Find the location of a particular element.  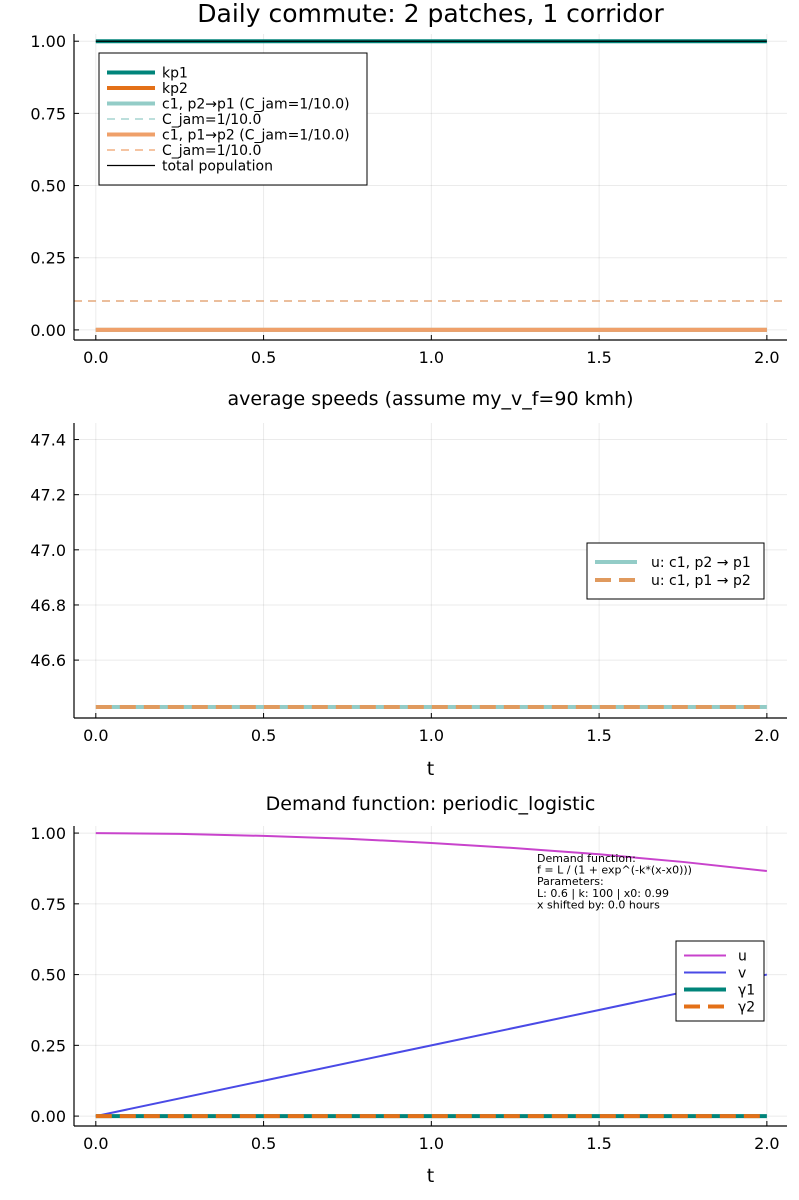

y-tick-label: 47.2 is located at coordinates (48, 495).